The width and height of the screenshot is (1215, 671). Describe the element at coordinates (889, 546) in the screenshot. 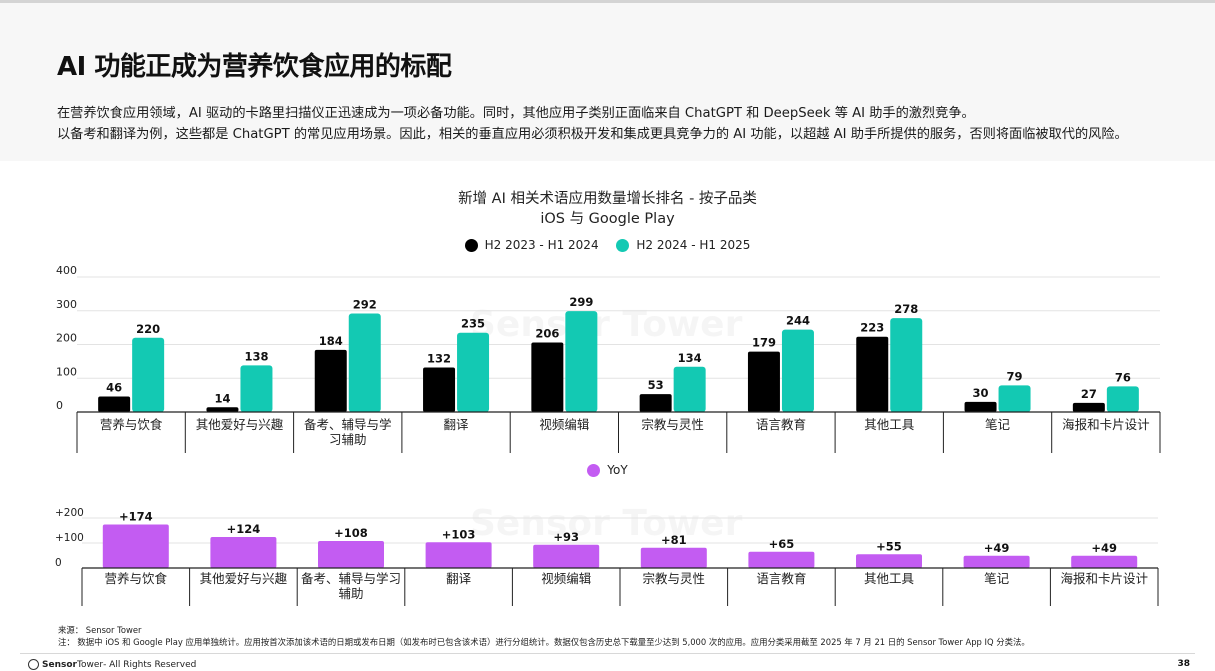

I see `data-label: +55` at that location.